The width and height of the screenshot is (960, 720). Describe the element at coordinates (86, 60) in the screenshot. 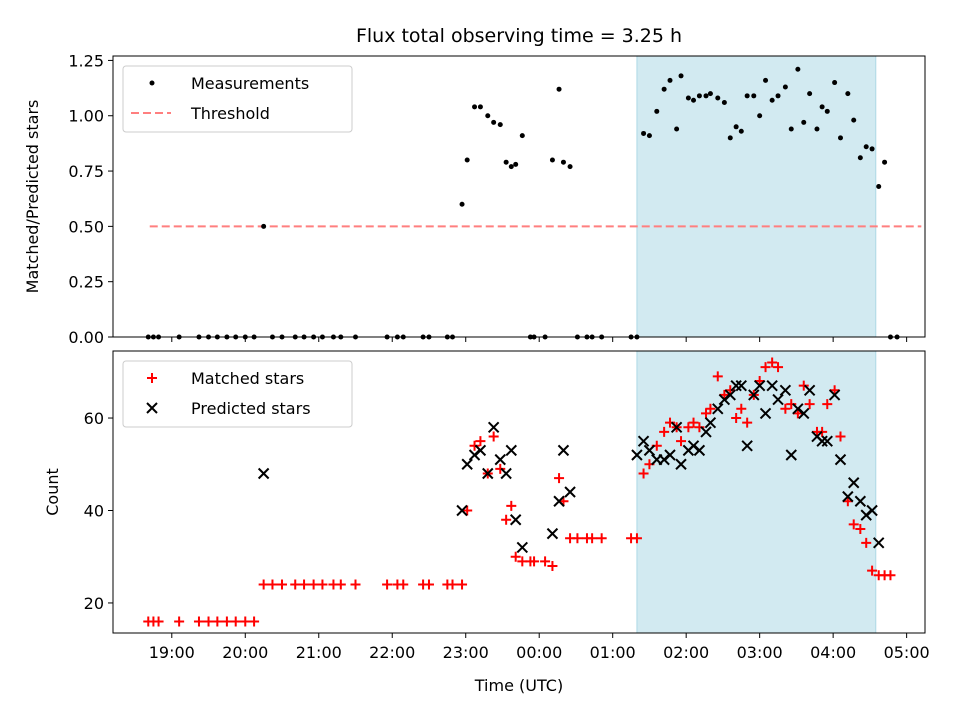

I see `y-tick-label: 1.25` at that location.